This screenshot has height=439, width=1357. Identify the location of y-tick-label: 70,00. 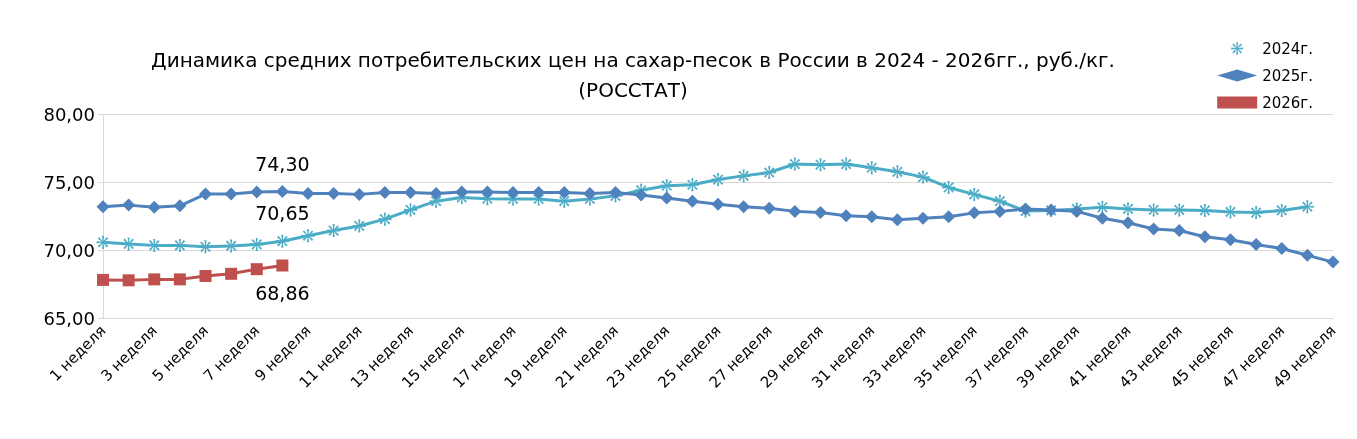
(69, 250).